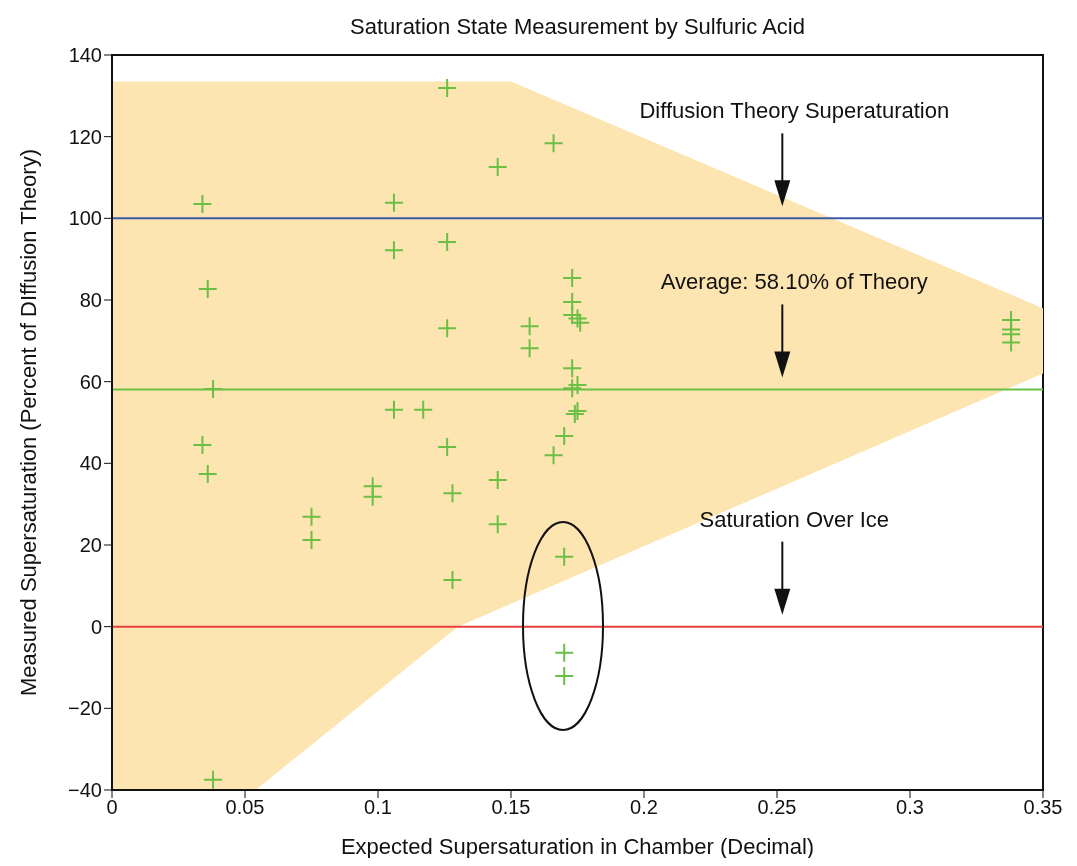 This screenshot has width=1077, height=866. What do you see at coordinates (90, 463) in the screenshot?
I see `y-tick-label: 40` at bounding box center [90, 463].